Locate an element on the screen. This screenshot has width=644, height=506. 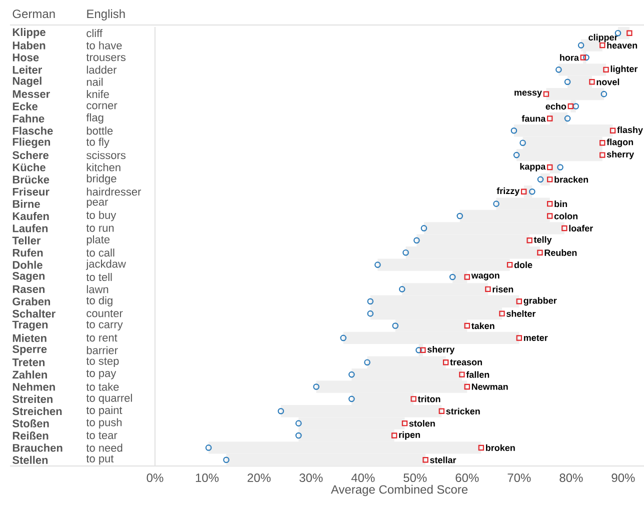
x-tick-label: 30% is located at coordinates (311, 478).